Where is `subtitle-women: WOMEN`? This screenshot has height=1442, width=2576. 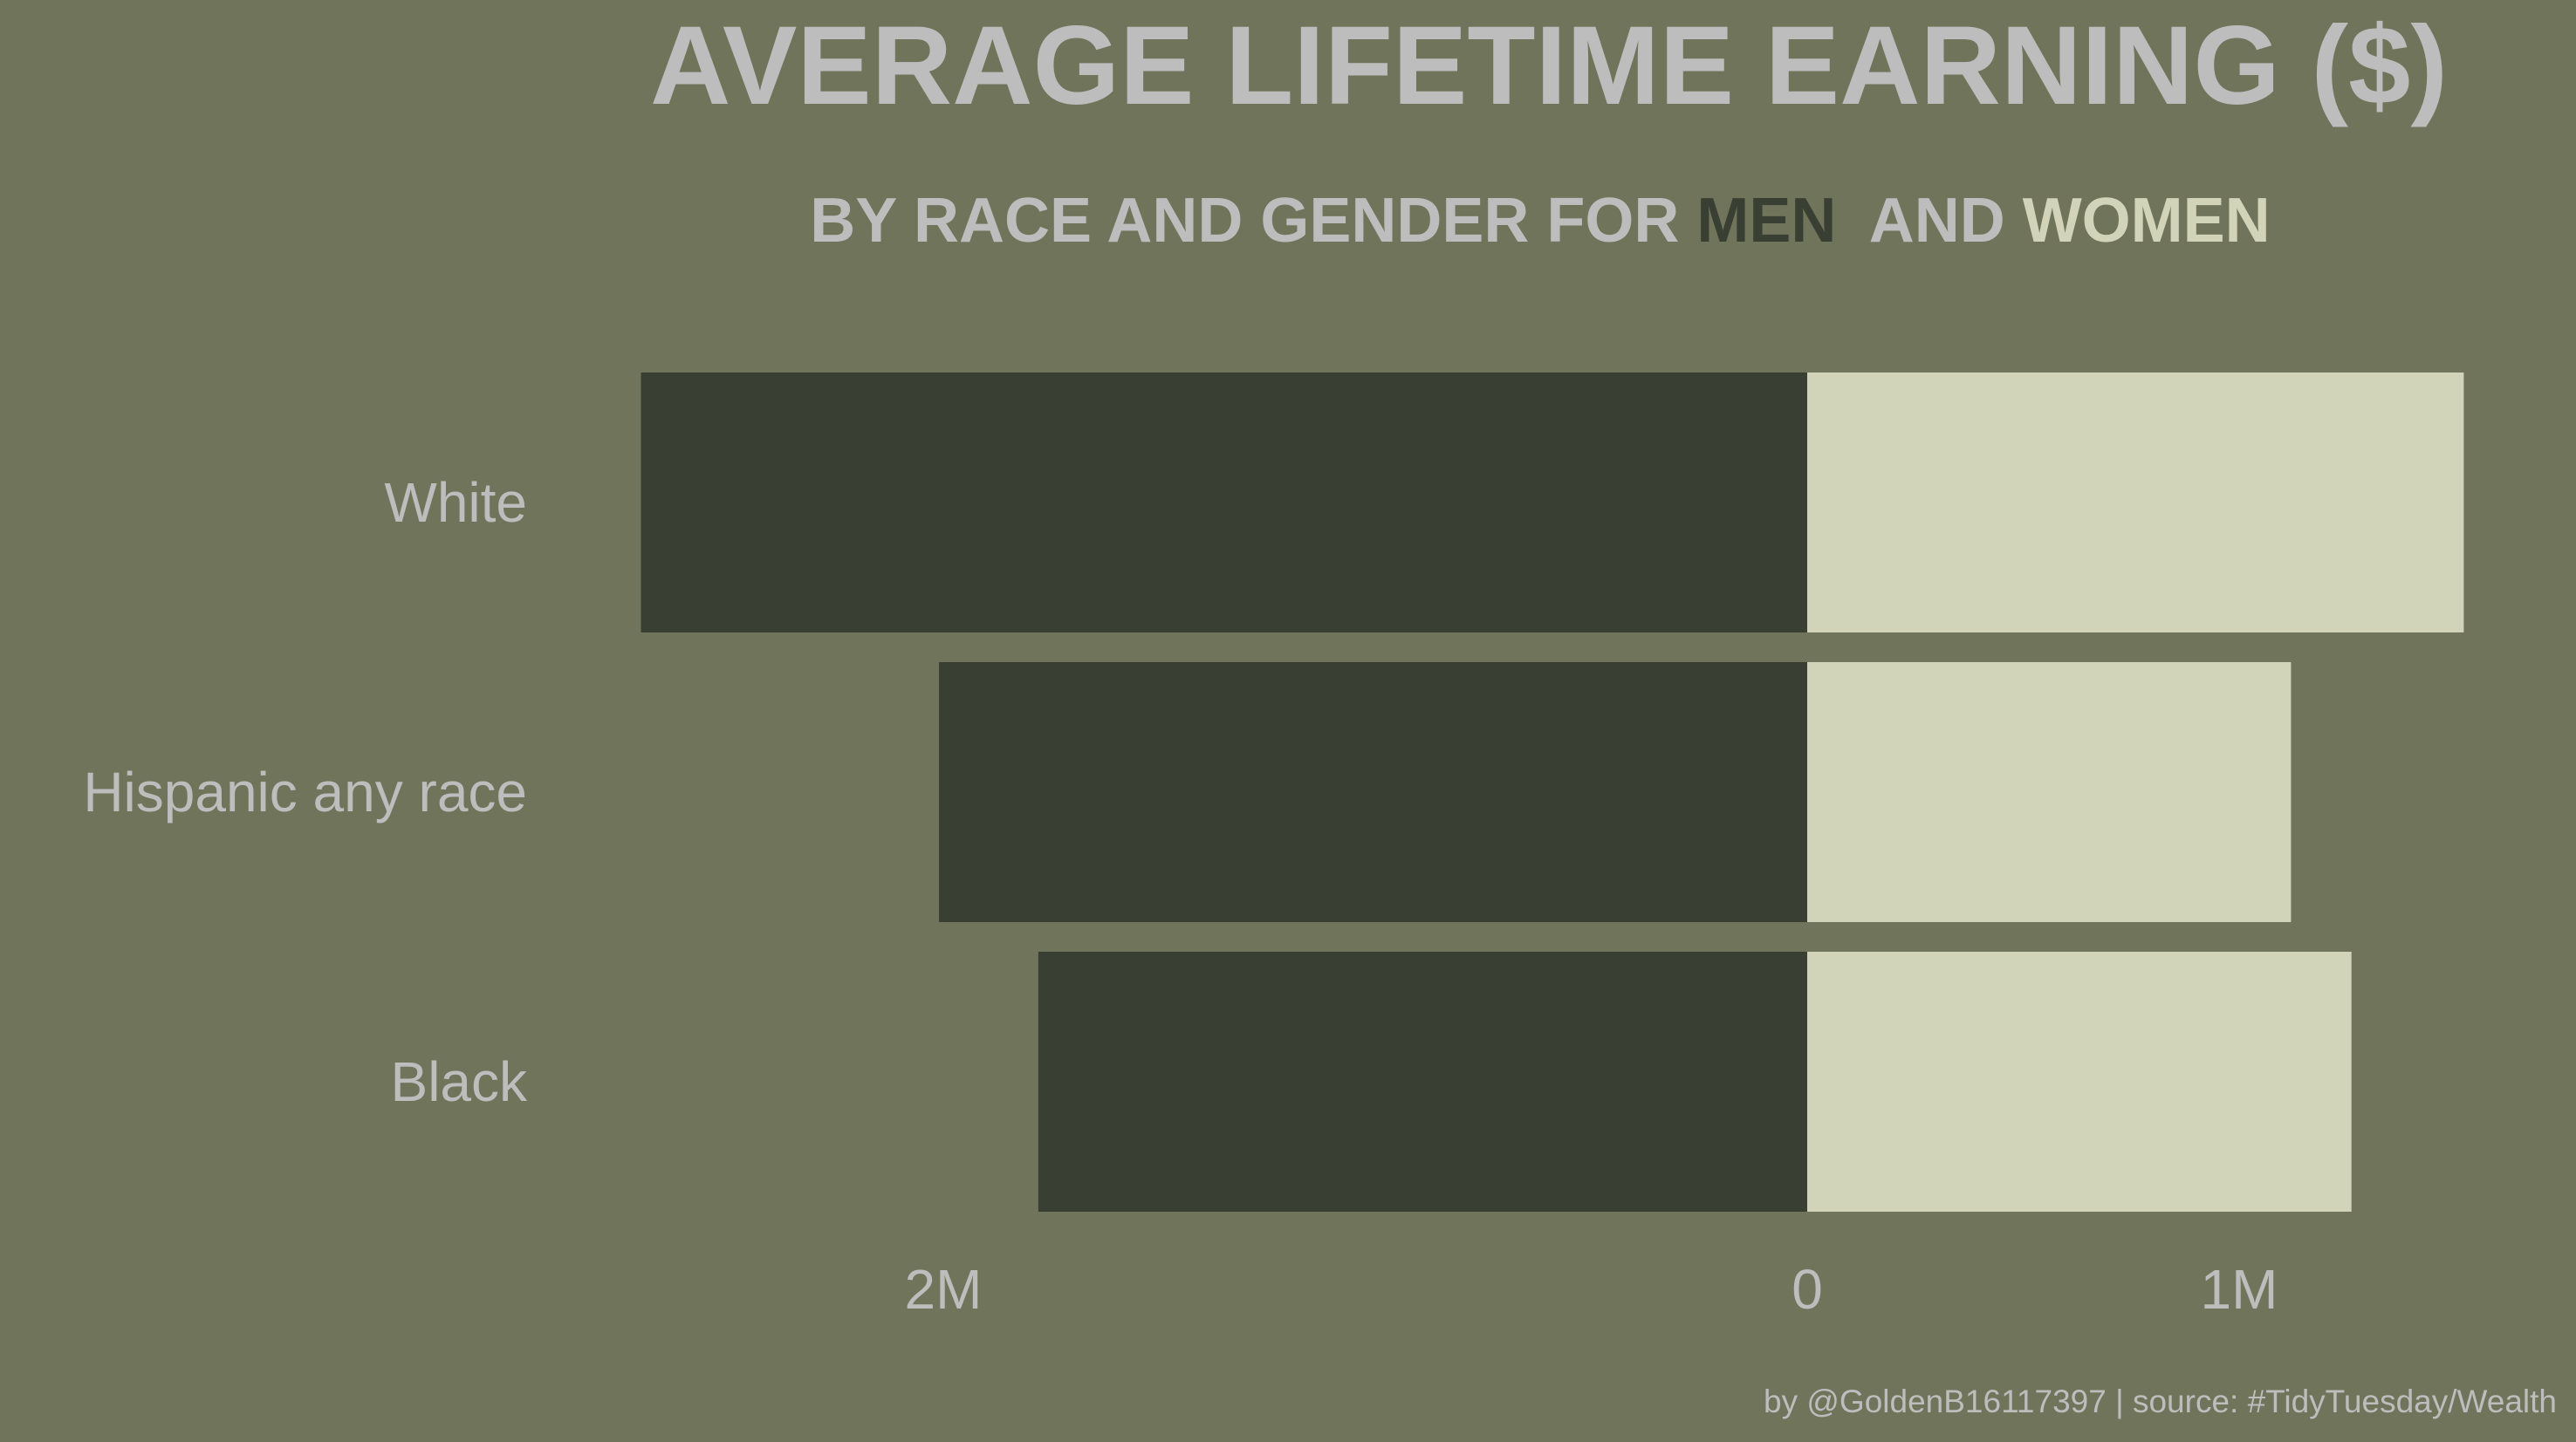 subtitle-women: WOMEN is located at coordinates (2147, 221).